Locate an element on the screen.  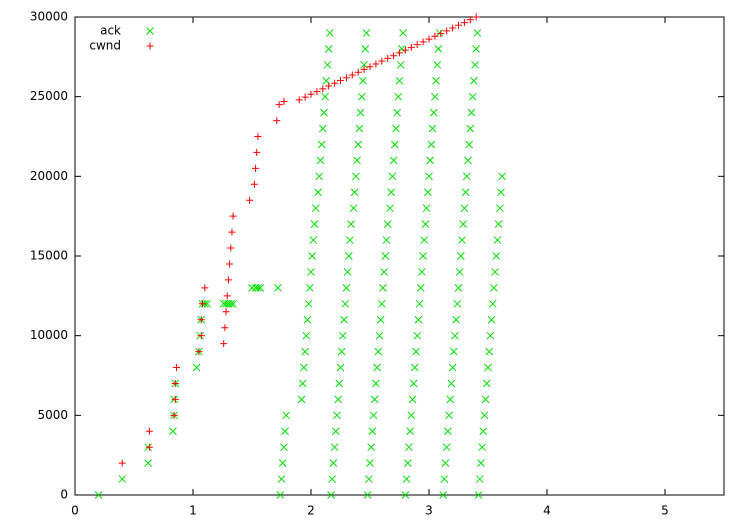
x-tick-label: 2 is located at coordinates (311, 511).